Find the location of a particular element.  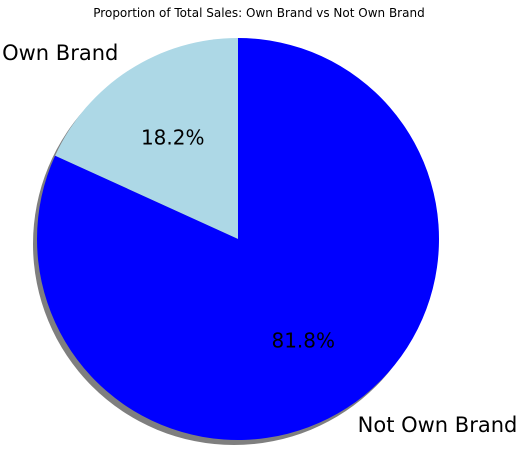

slice-pct-not-own-brand: 81.8% is located at coordinates (303, 340).